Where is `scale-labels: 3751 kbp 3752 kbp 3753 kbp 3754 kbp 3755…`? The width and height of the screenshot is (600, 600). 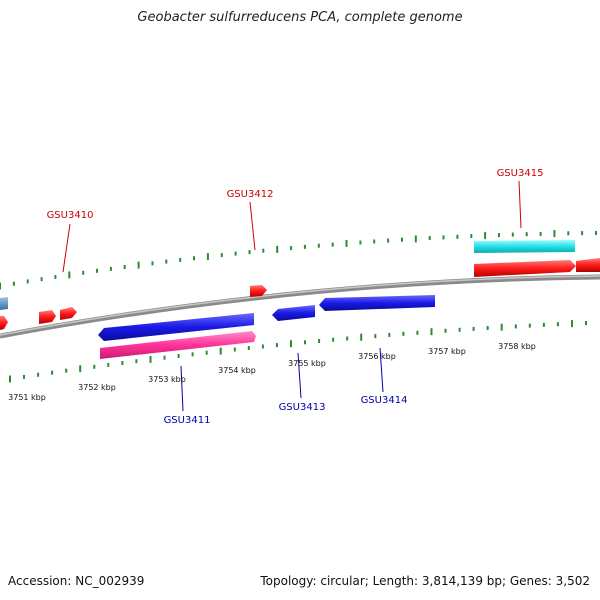
scale-labels: 3751 kbp 3752 kbp 3753 kbp 3754 kbp 3755… is located at coordinates (272, 372).